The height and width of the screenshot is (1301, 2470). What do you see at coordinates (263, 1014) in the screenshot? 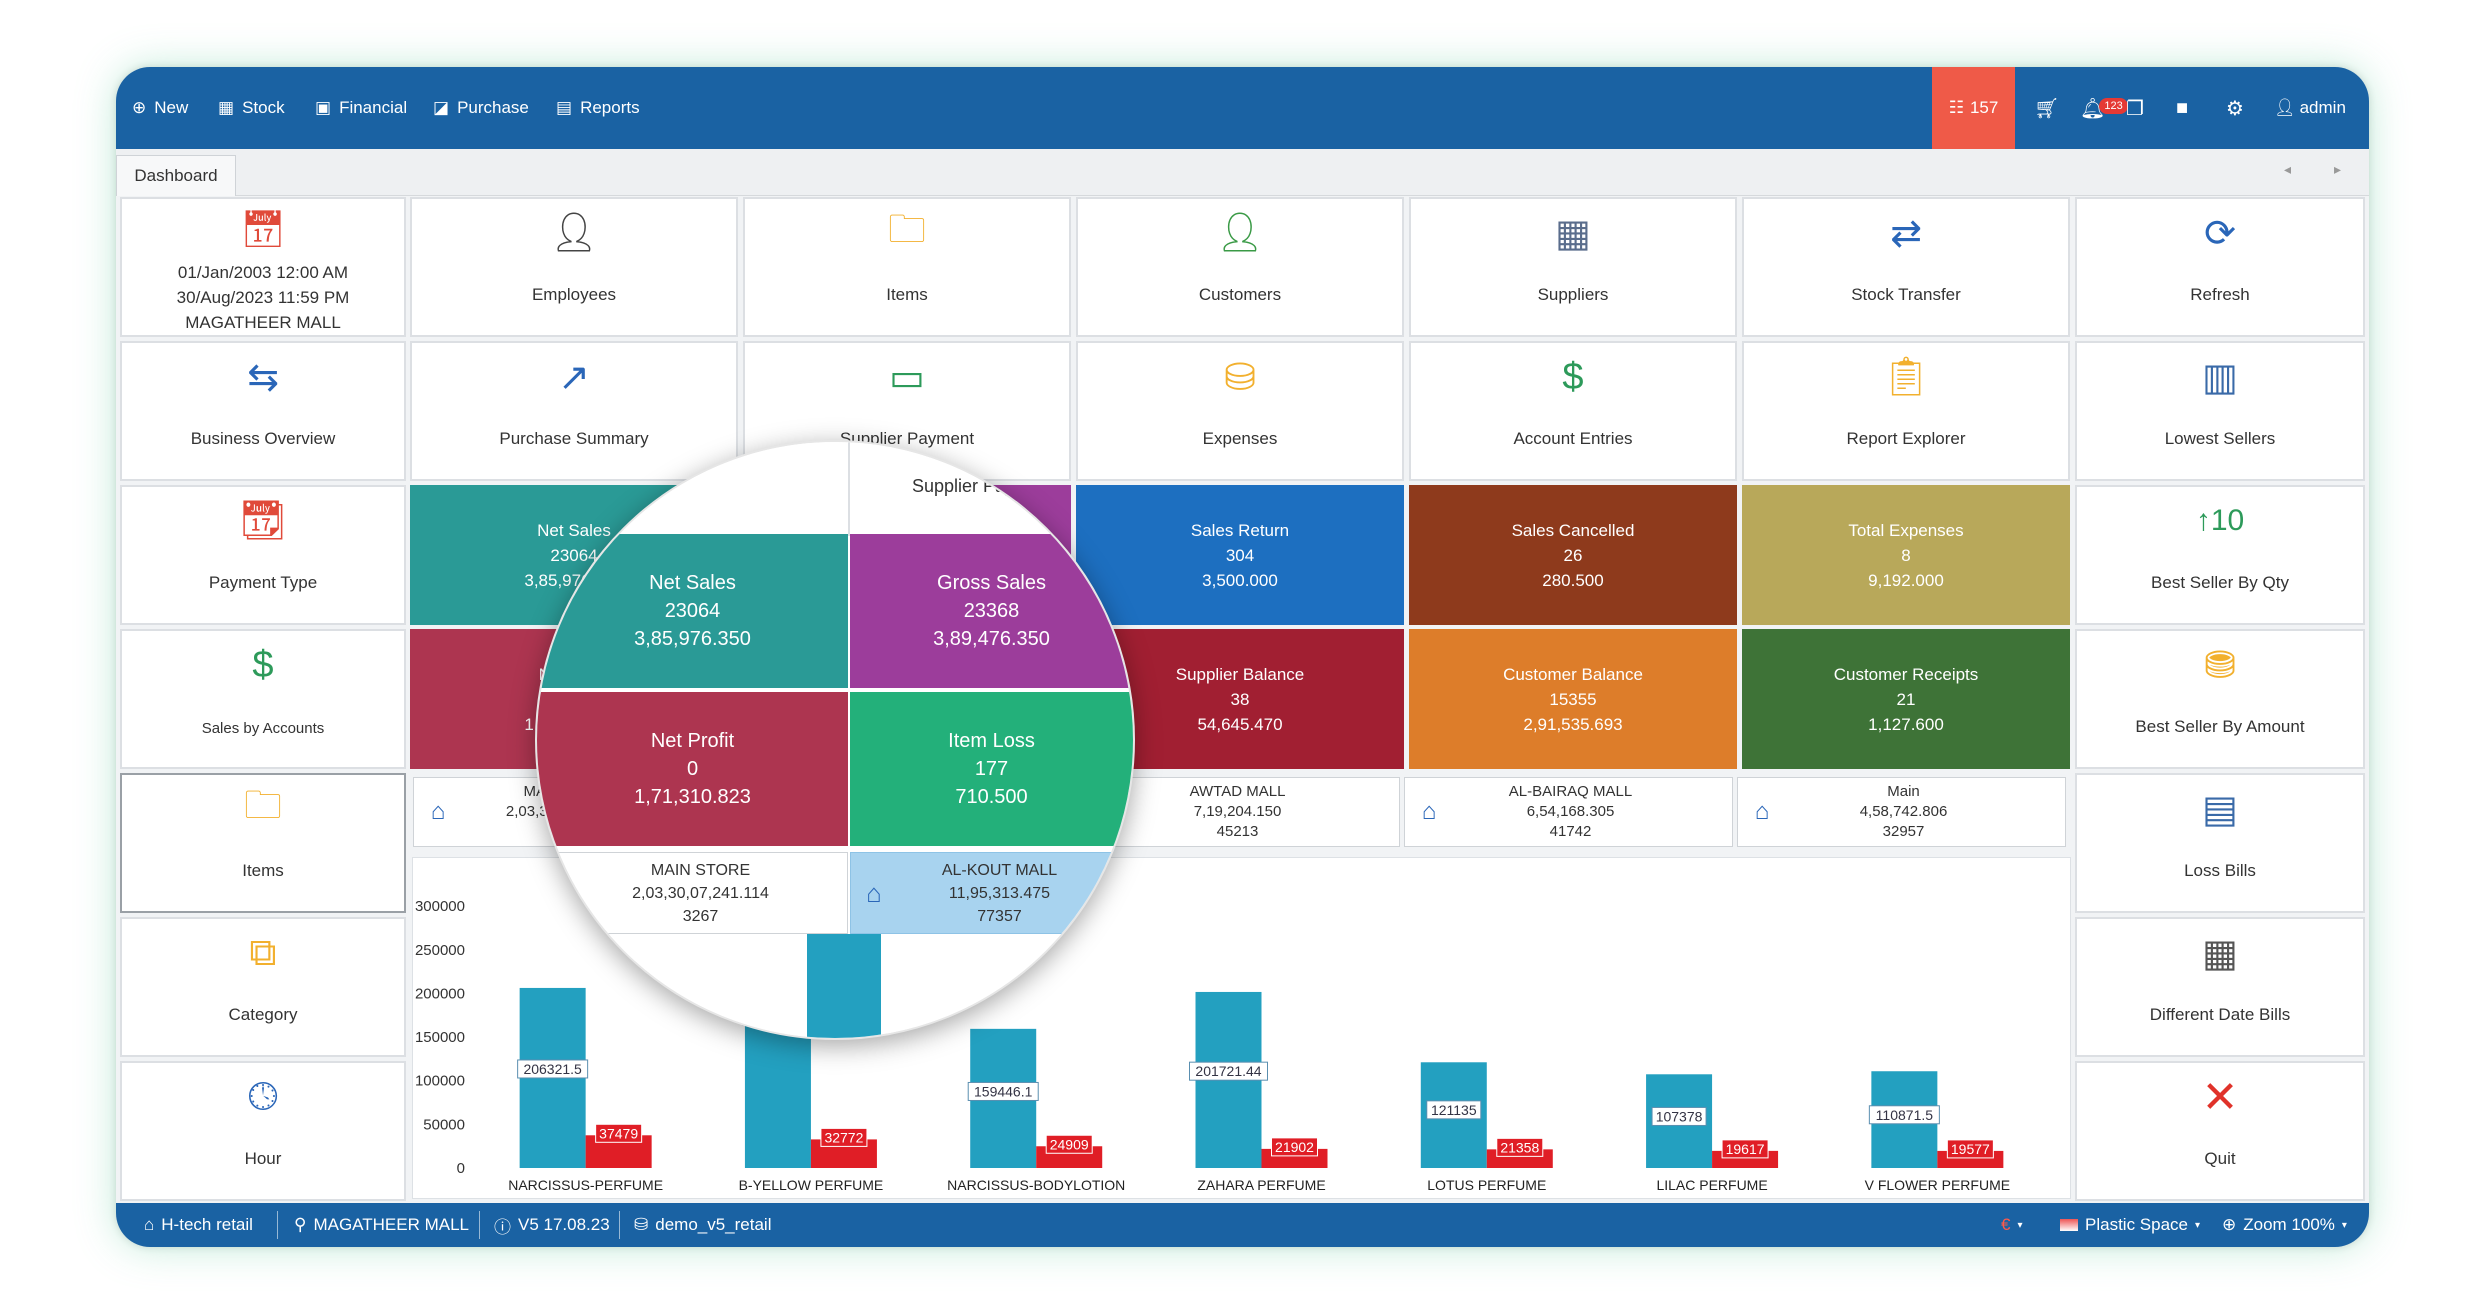
I see `category-label: Category` at bounding box center [263, 1014].